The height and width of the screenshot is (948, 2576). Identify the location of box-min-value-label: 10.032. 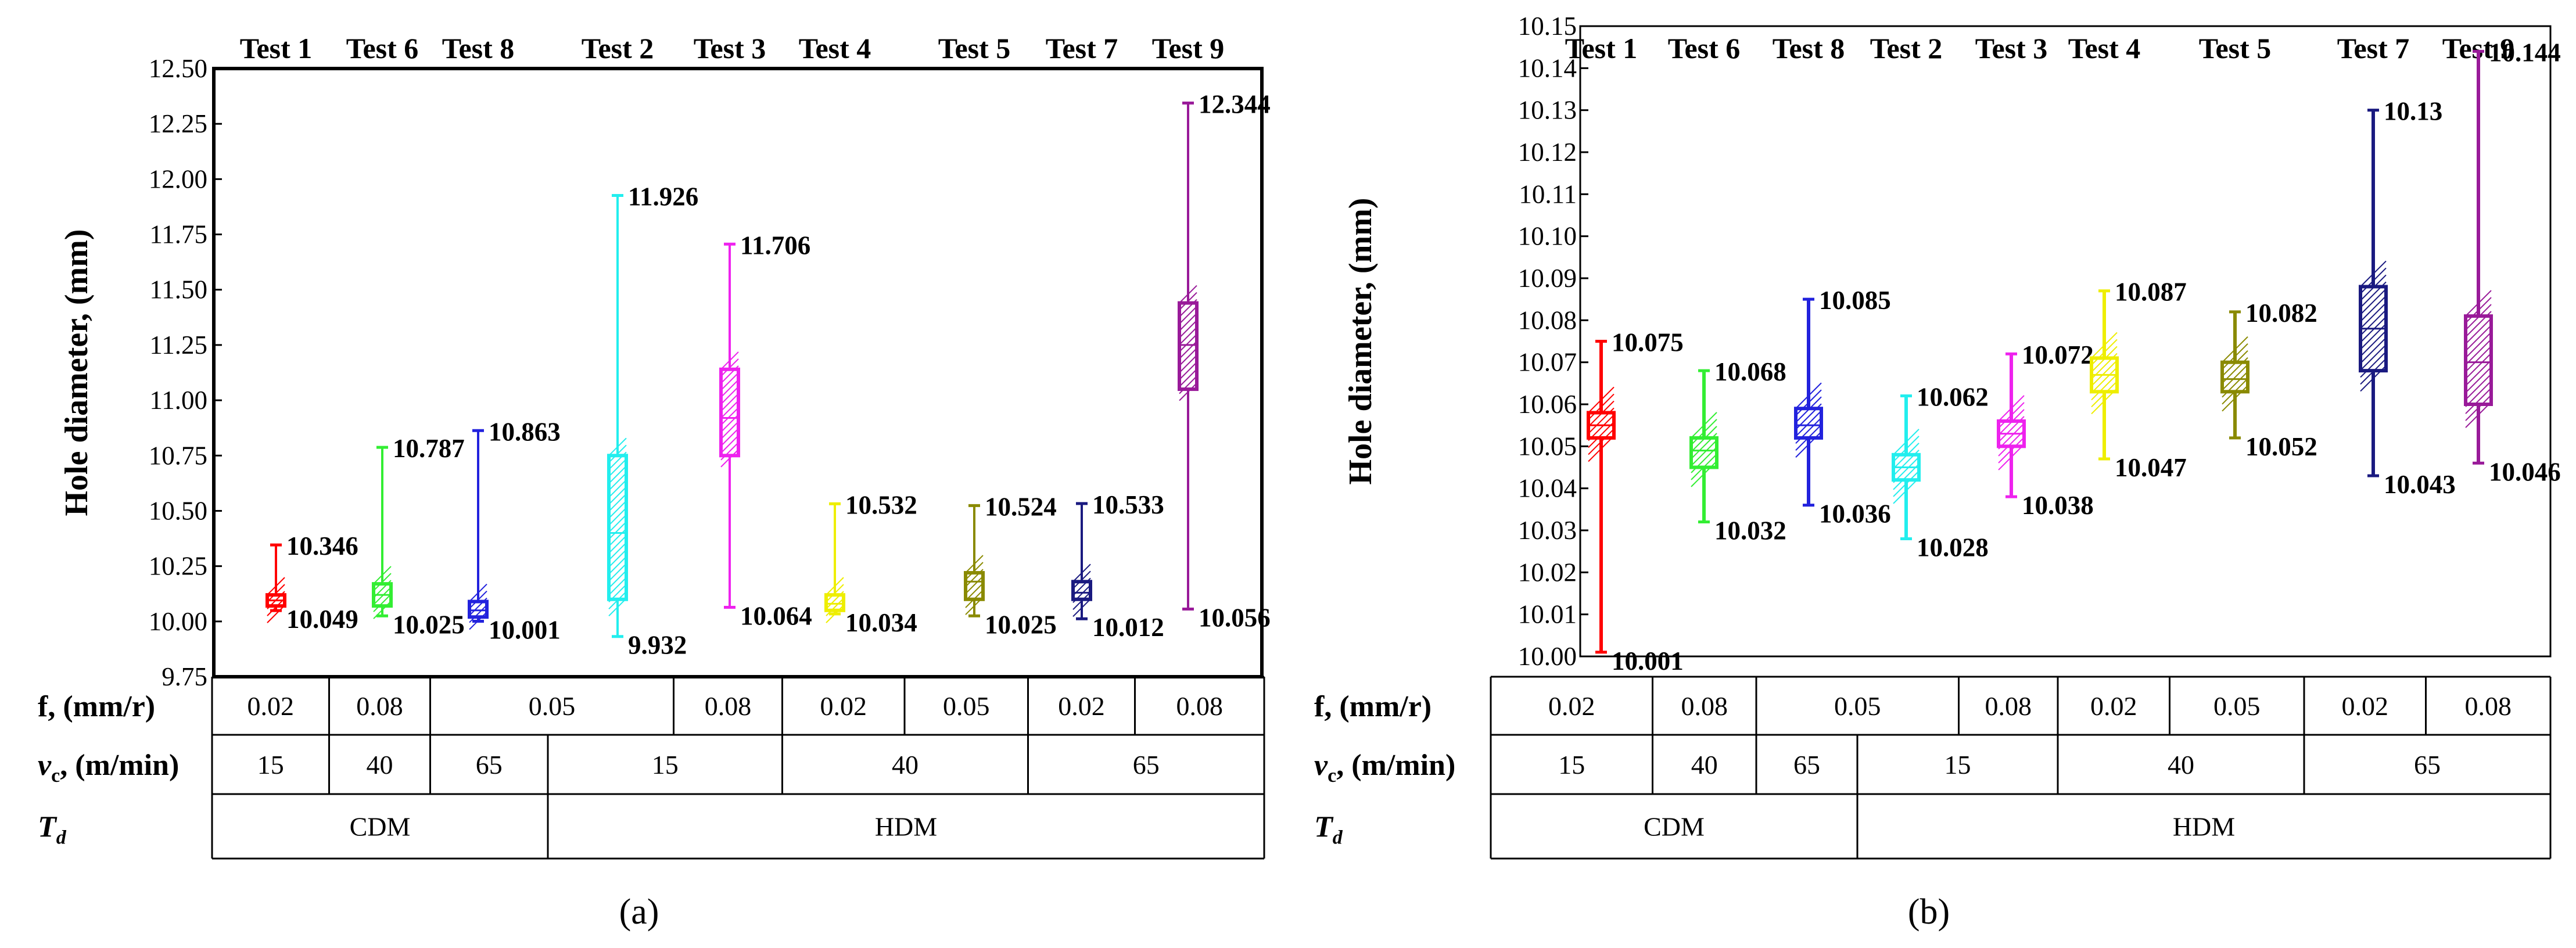
(1750, 531).